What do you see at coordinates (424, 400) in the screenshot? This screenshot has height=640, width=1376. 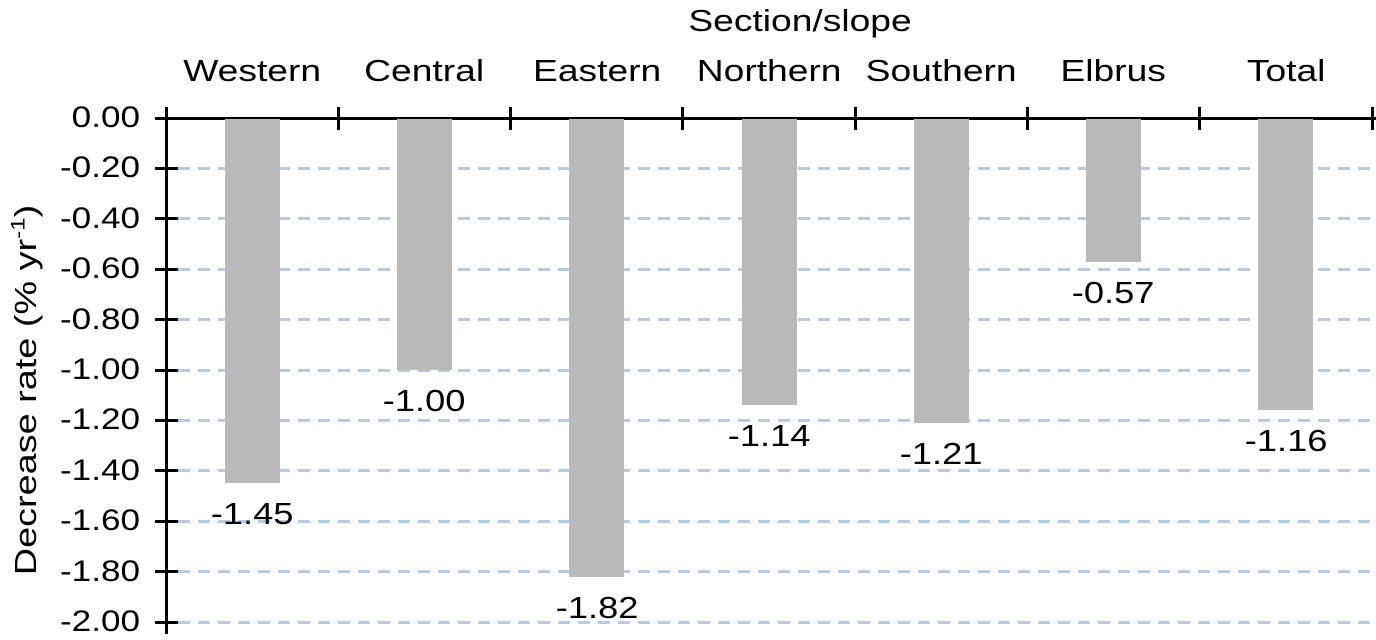 I see `value-label-central: -1.00` at bounding box center [424, 400].